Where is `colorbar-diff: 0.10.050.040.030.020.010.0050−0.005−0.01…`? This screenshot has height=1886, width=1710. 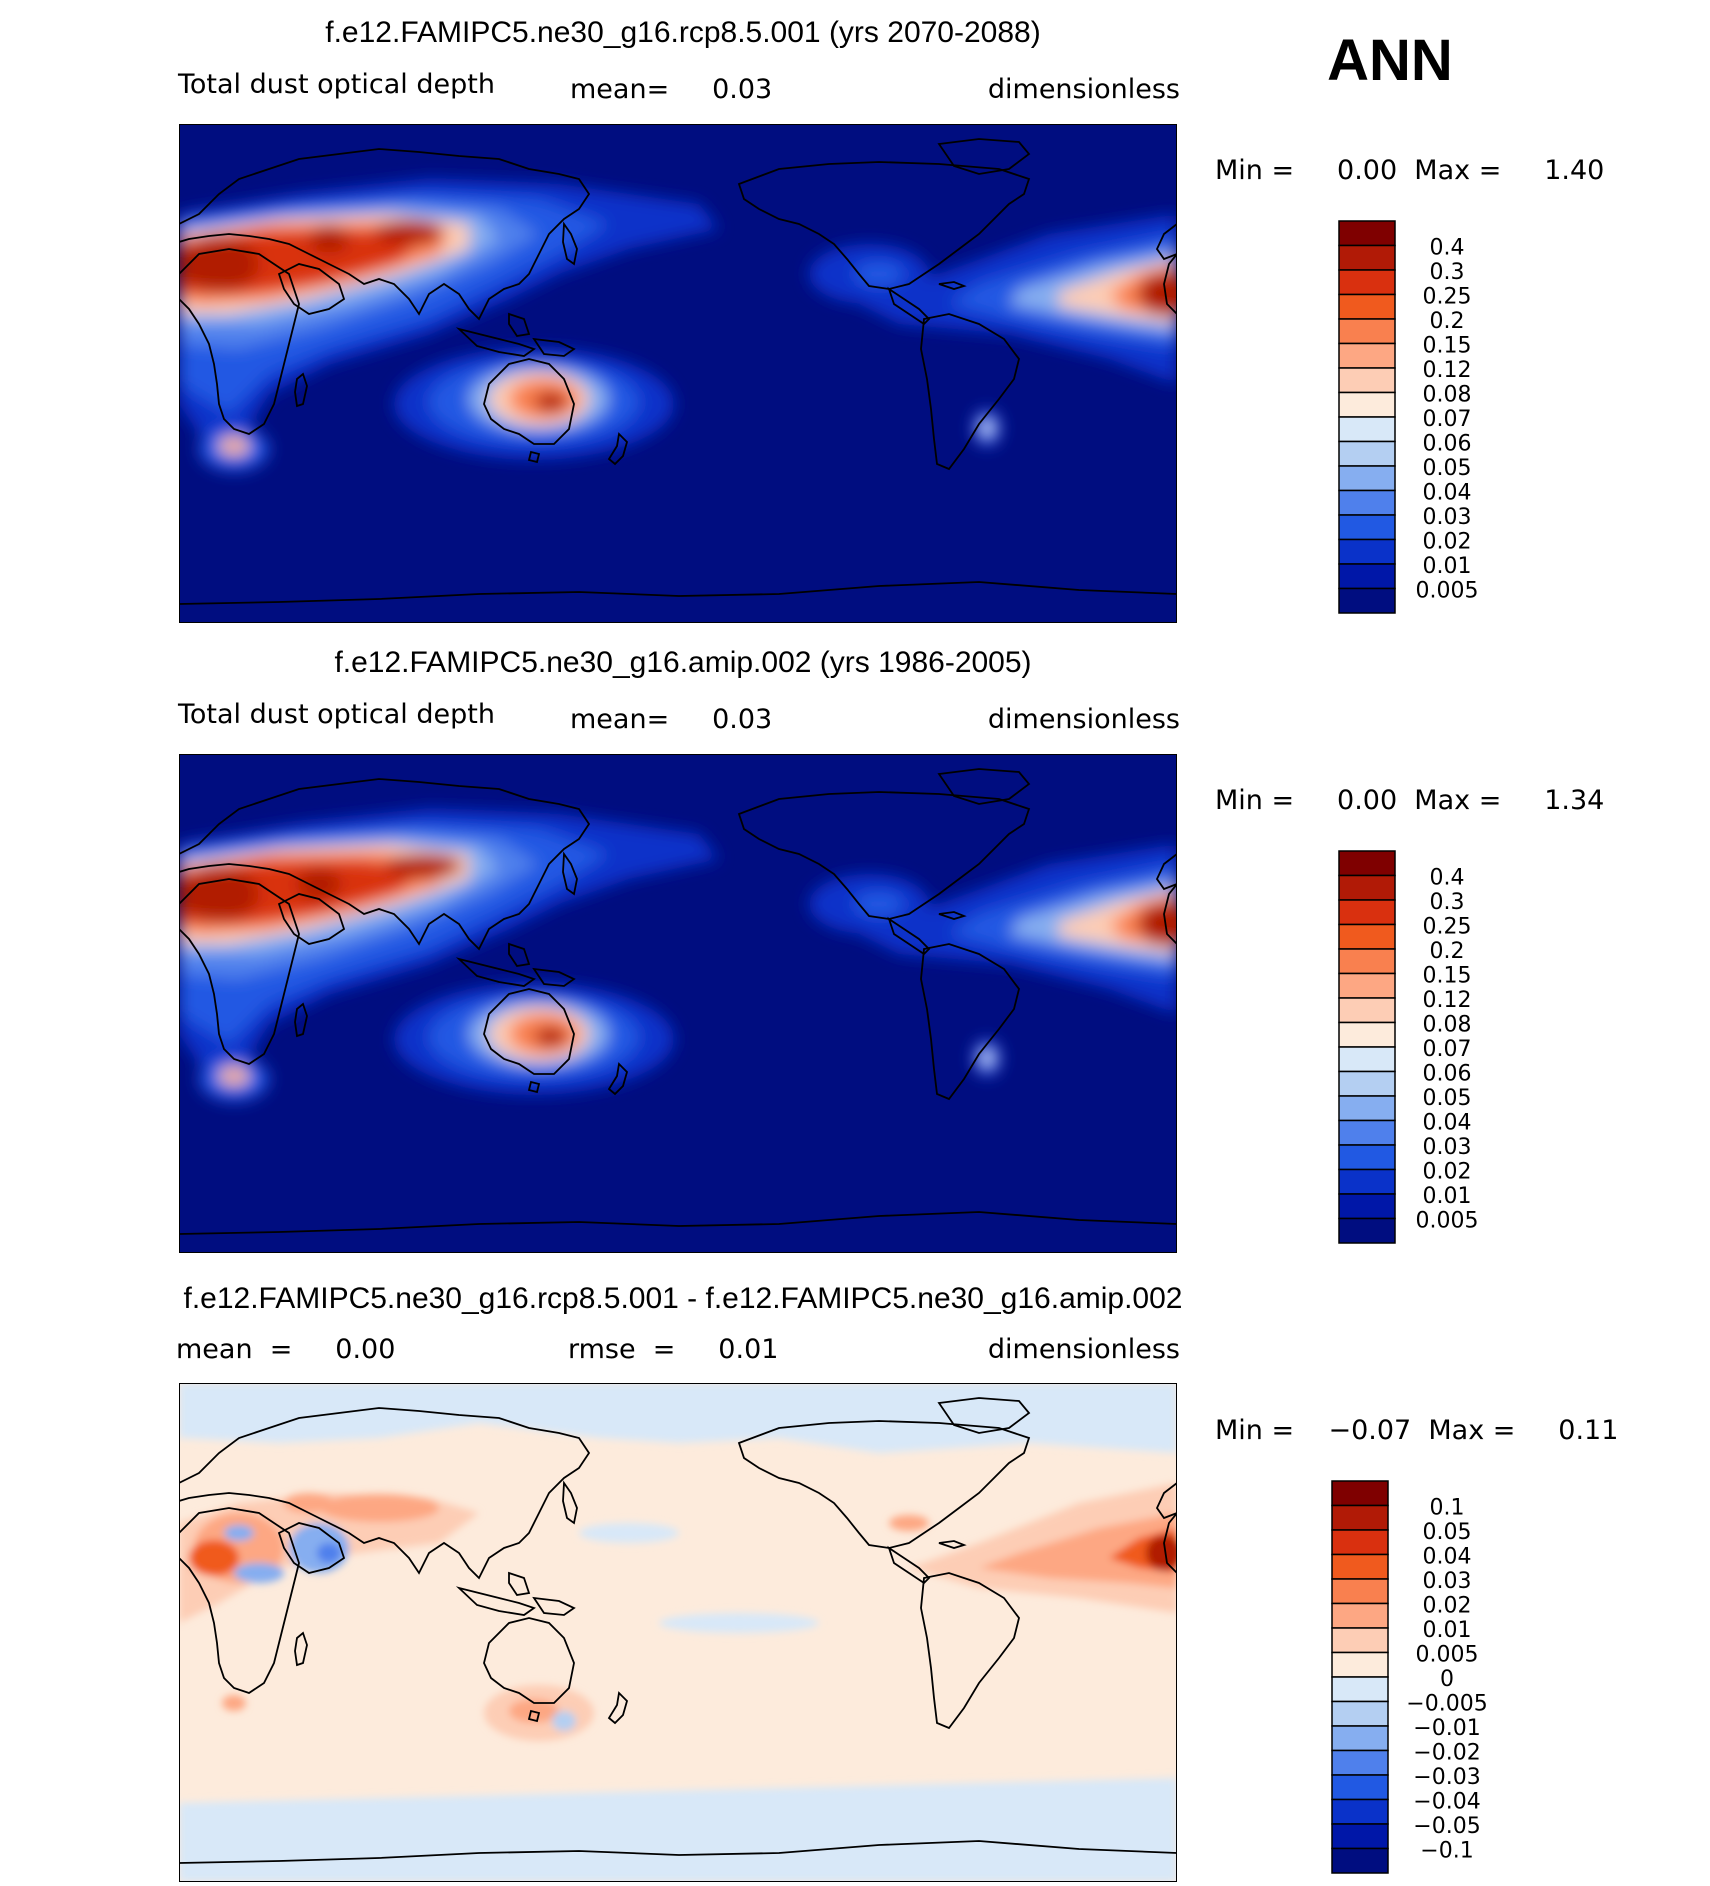
colorbar-diff: 0.10.050.040.030.020.010.0050−0.005−0.01… is located at coordinates (1409, 1677).